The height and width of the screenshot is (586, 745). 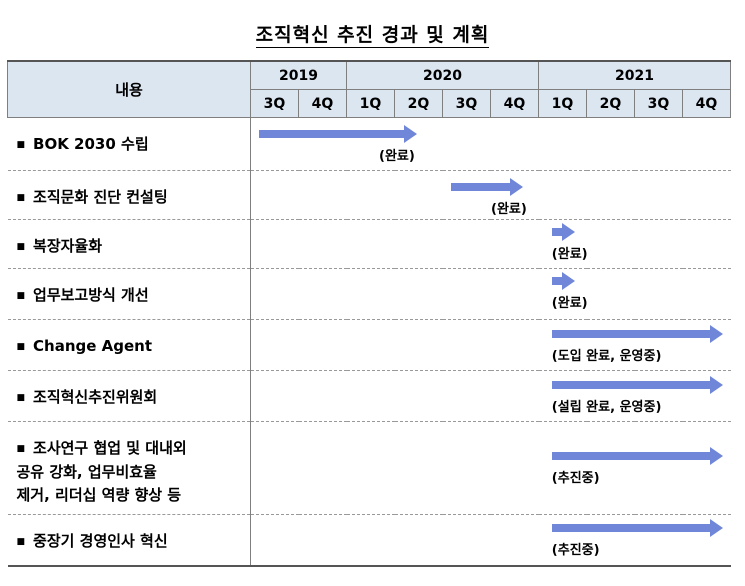 I want to click on task-row: ■ Change Agent (도입 완료, 운영중), so click(x=369, y=345).